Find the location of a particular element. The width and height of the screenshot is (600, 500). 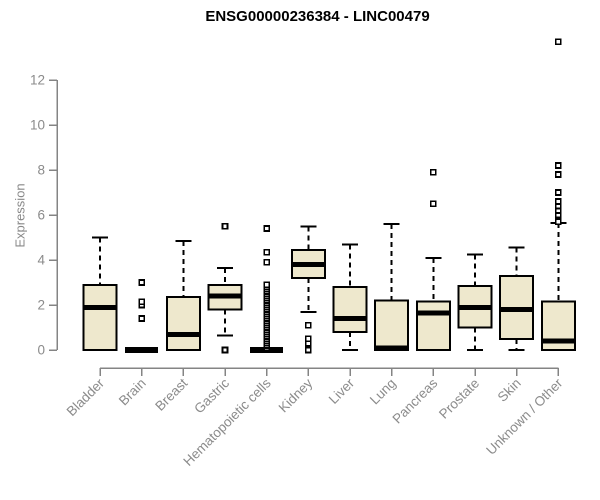

x-tick-label-brain: Brain is located at coordinates (132, 392).